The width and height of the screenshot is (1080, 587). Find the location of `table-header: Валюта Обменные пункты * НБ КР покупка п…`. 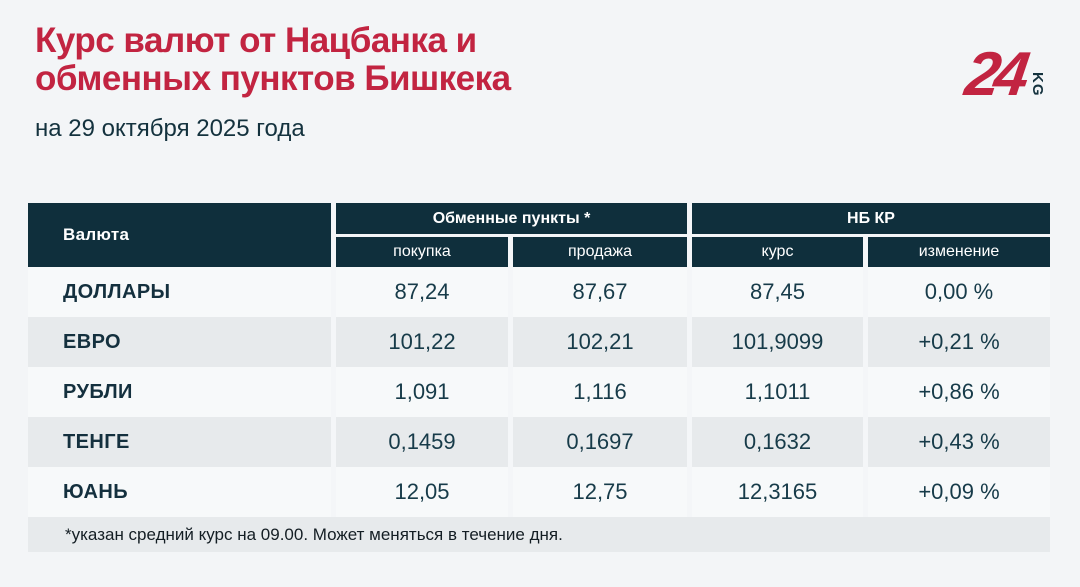

table-header: Валюта Обменные пункты * НБ КР покупка п… is located at coordinates (539, 235).